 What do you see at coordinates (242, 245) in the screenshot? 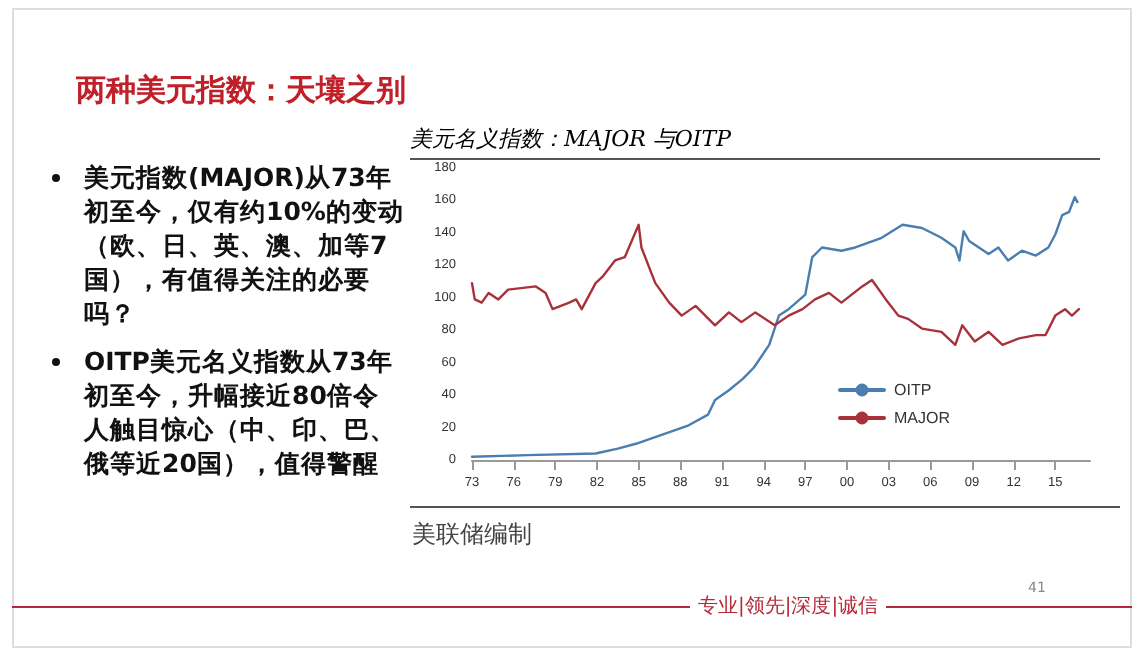
I see `text: 美元指数(MAJOR)从73年初至今，仅有约10%的变动（欧、日、英、澳、加等7国），有值得关注的必要吗？` at bounding box center [242, 245].